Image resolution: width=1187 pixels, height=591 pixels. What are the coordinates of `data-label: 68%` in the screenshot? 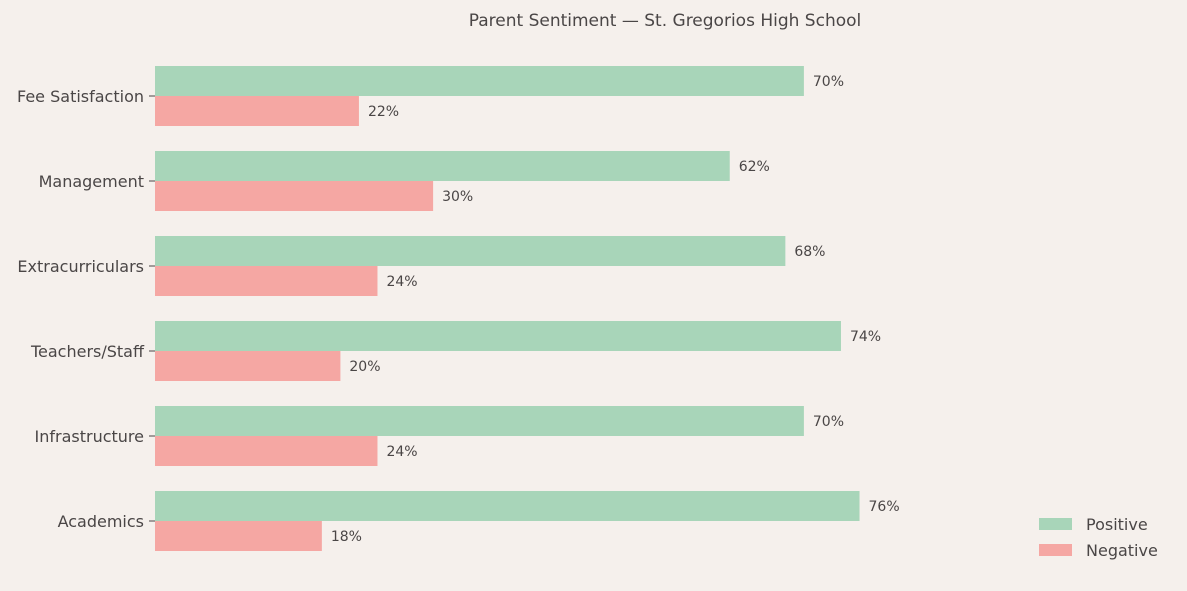 It's located at (809, 252).